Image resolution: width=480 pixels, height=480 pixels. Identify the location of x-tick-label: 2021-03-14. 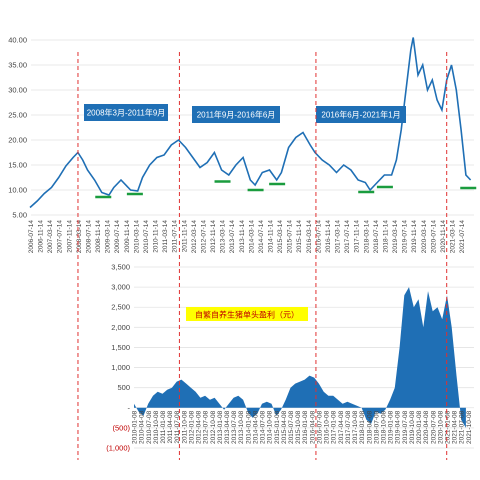
(453, 237).